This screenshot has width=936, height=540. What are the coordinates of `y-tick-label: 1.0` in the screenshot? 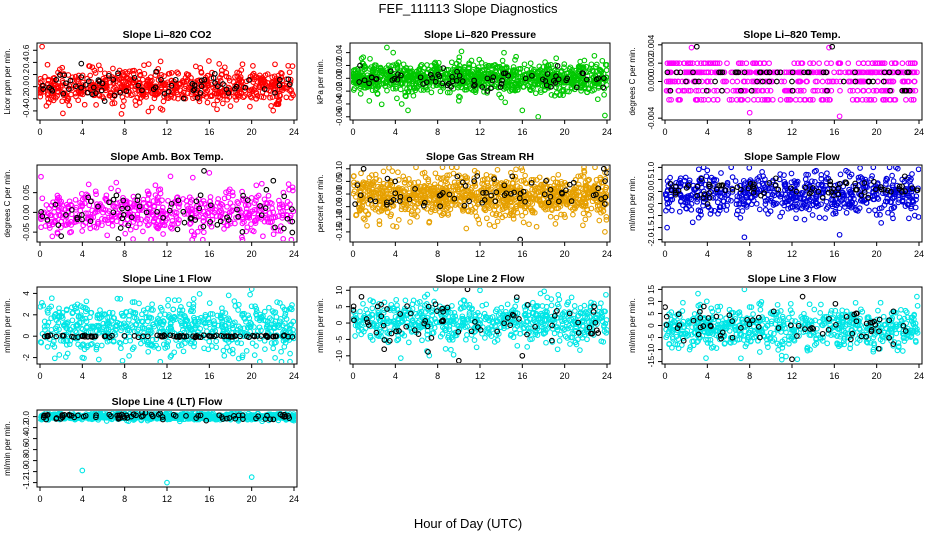 It's located at (651, 167).